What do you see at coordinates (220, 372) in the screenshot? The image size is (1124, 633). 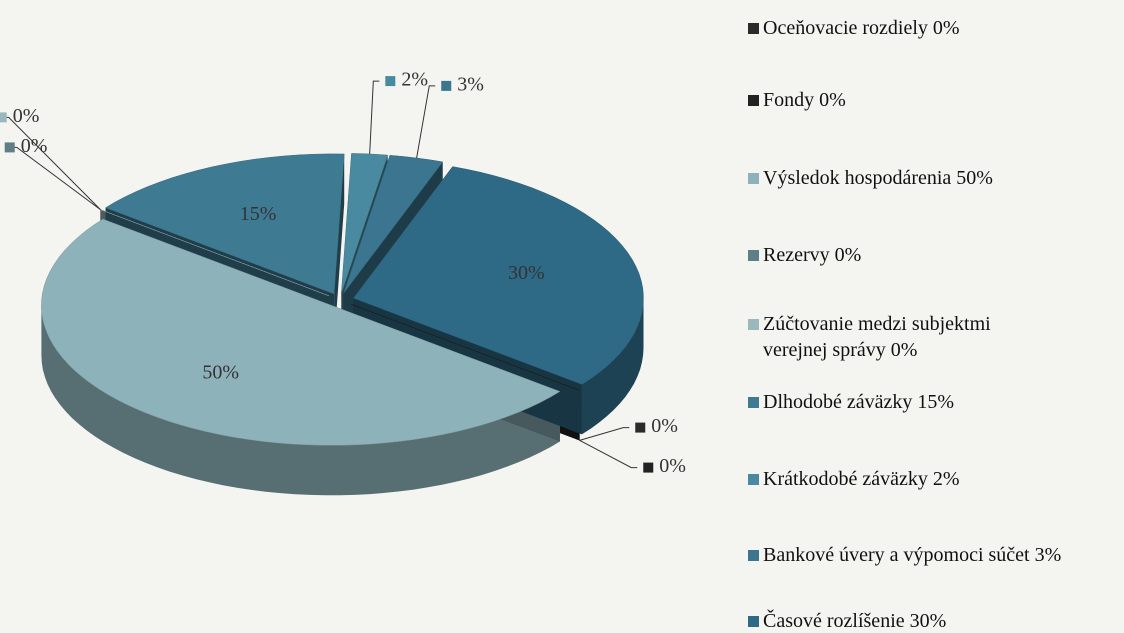 I see `data-label: 50%` at bounding box center [220, 372].